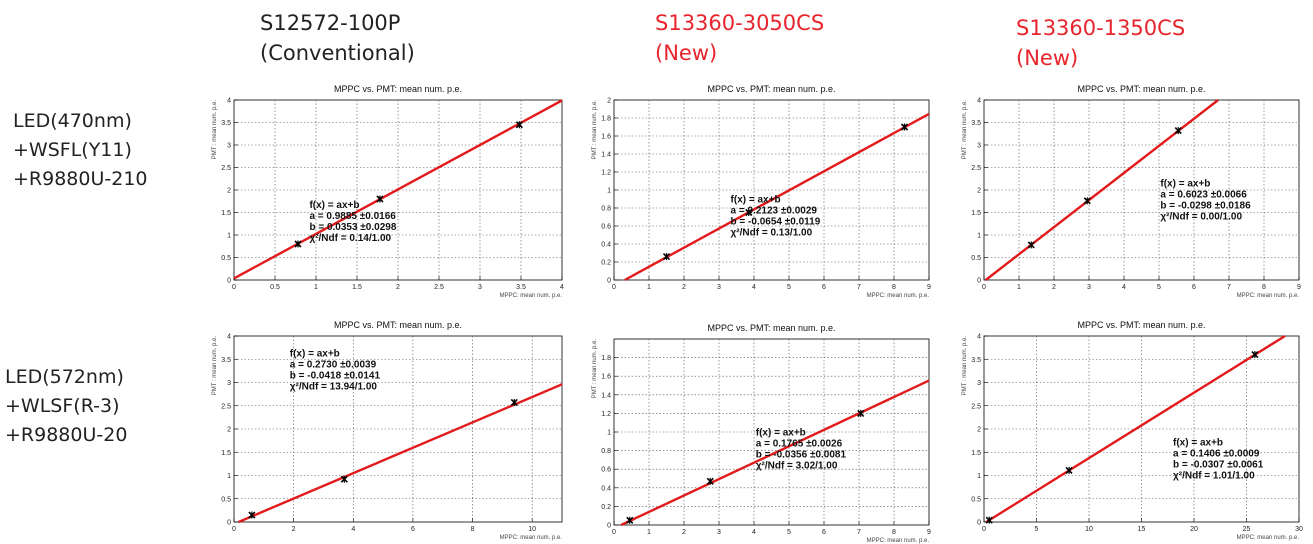 The image size is (1313, 544). Describe the element at coordinates (859, 287) in the screenshot. I see `x-tick-label: 7` at that location.